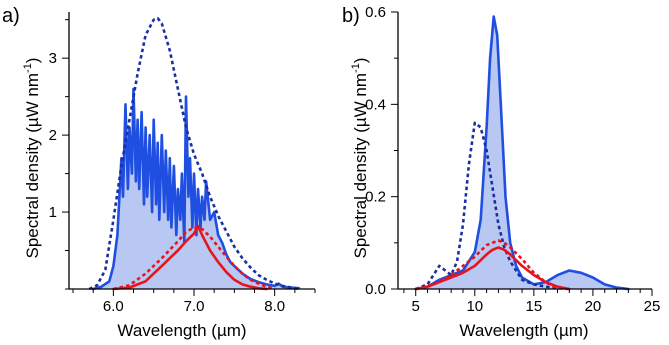 Image resolution: width=669 pixels, height=345 pixels. What do you see at coordinates (194, 306) in the screenshot?
I see `panel-a-x-tick-label: 7.0` at bounding box center [194, 306].